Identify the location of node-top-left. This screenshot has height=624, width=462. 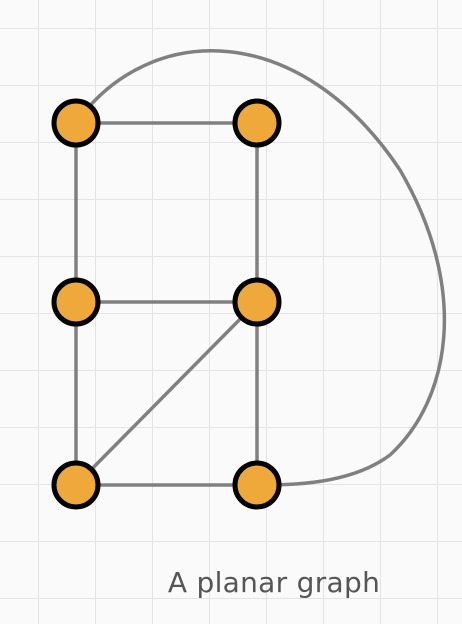
(76, 123).